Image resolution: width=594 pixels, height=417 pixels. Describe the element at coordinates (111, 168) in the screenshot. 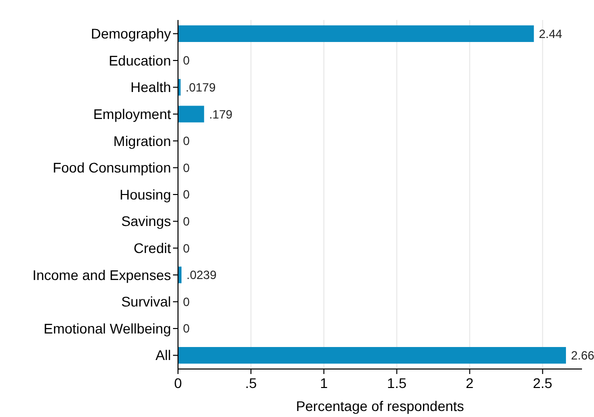

I see `y-tick-label: Food Consumption` at that location.